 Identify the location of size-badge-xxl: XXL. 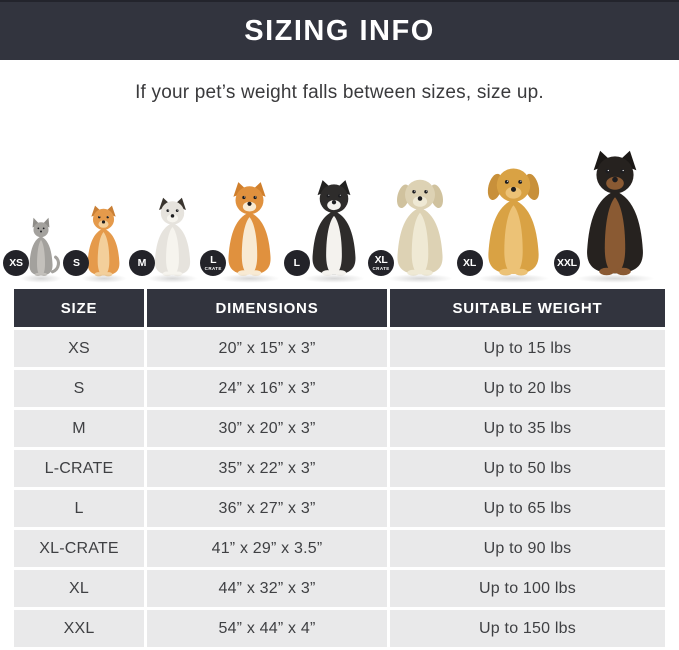
(566, 263).